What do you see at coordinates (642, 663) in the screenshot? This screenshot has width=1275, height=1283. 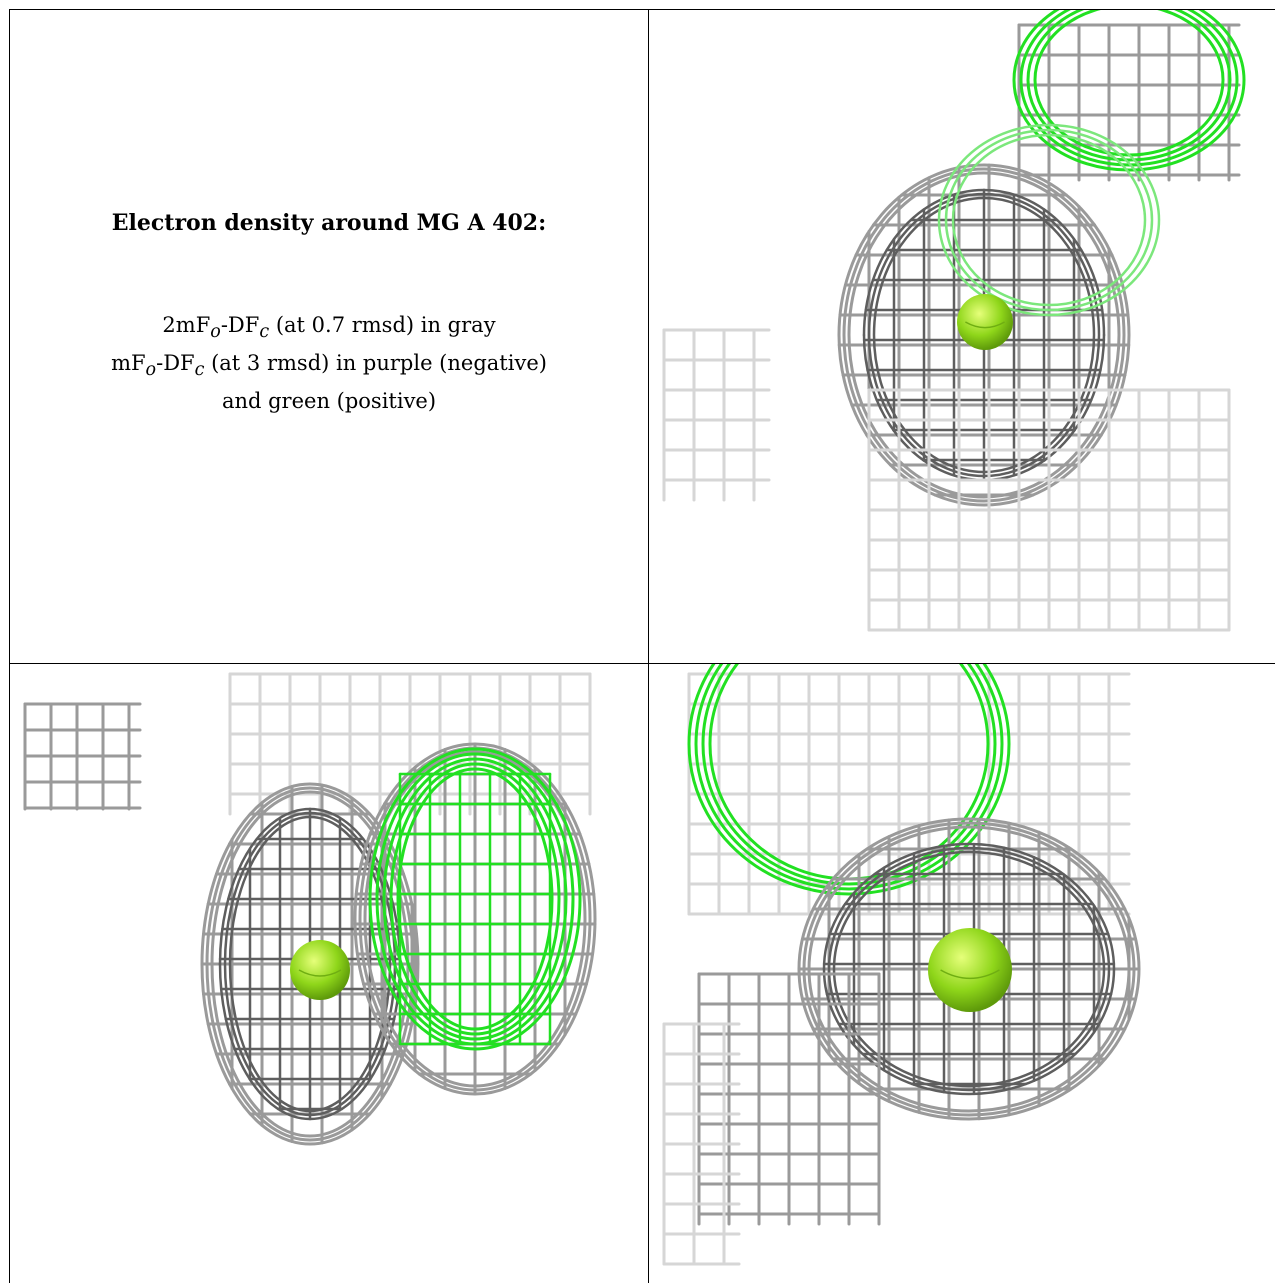 I see `border-middle-horizontal` at bounding box center [642, 663].